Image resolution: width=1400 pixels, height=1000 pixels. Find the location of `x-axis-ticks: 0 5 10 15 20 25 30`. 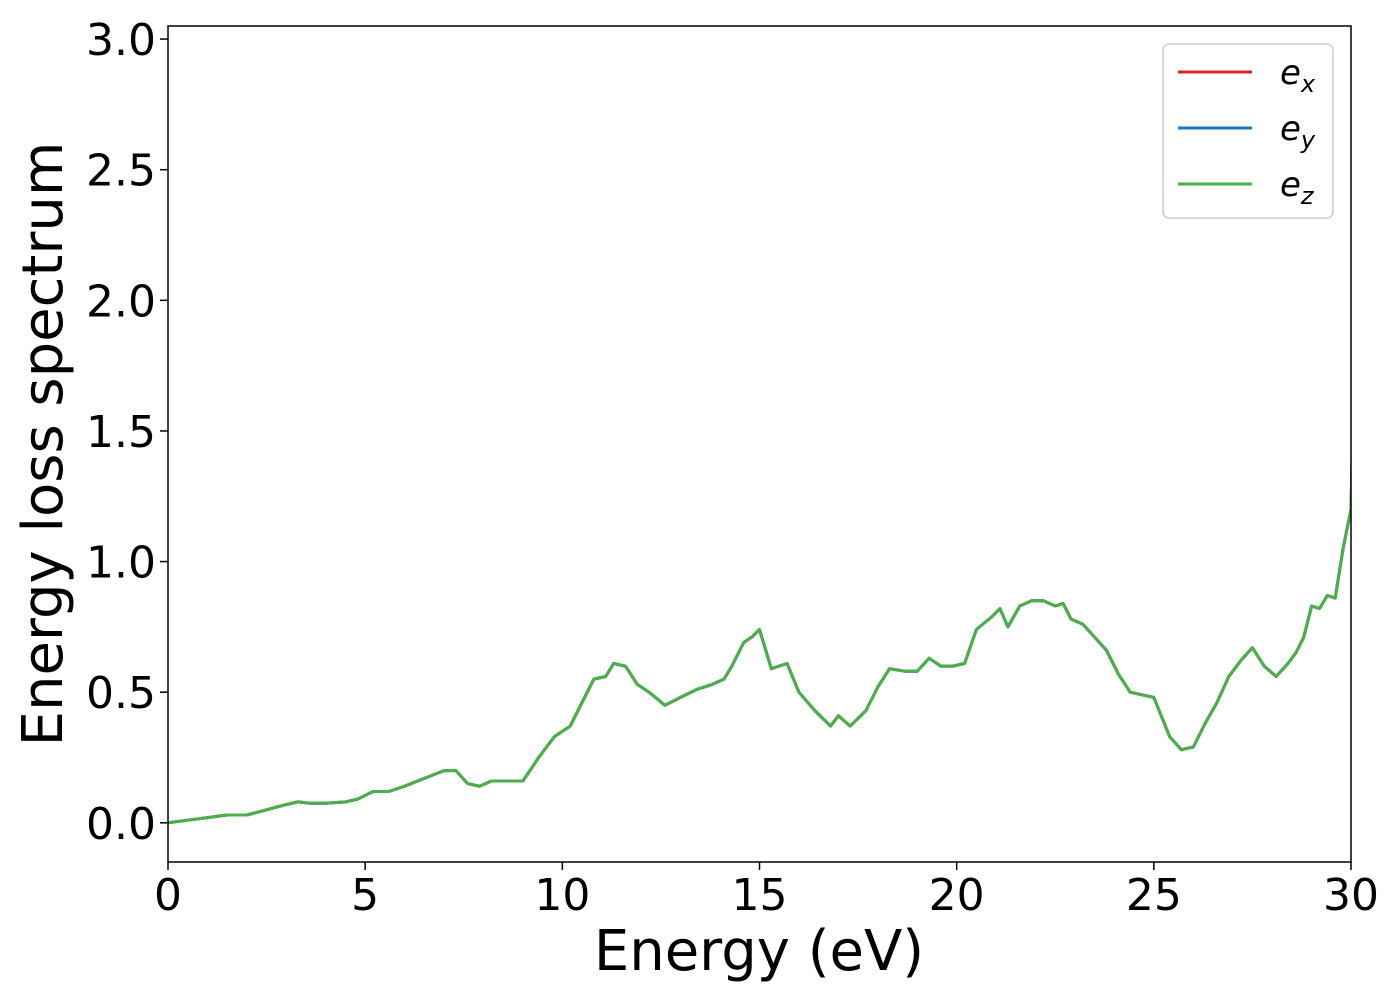

x-axis-ticks: 0 5 10 15 20 25 30 is located at coordinates (766, 891).